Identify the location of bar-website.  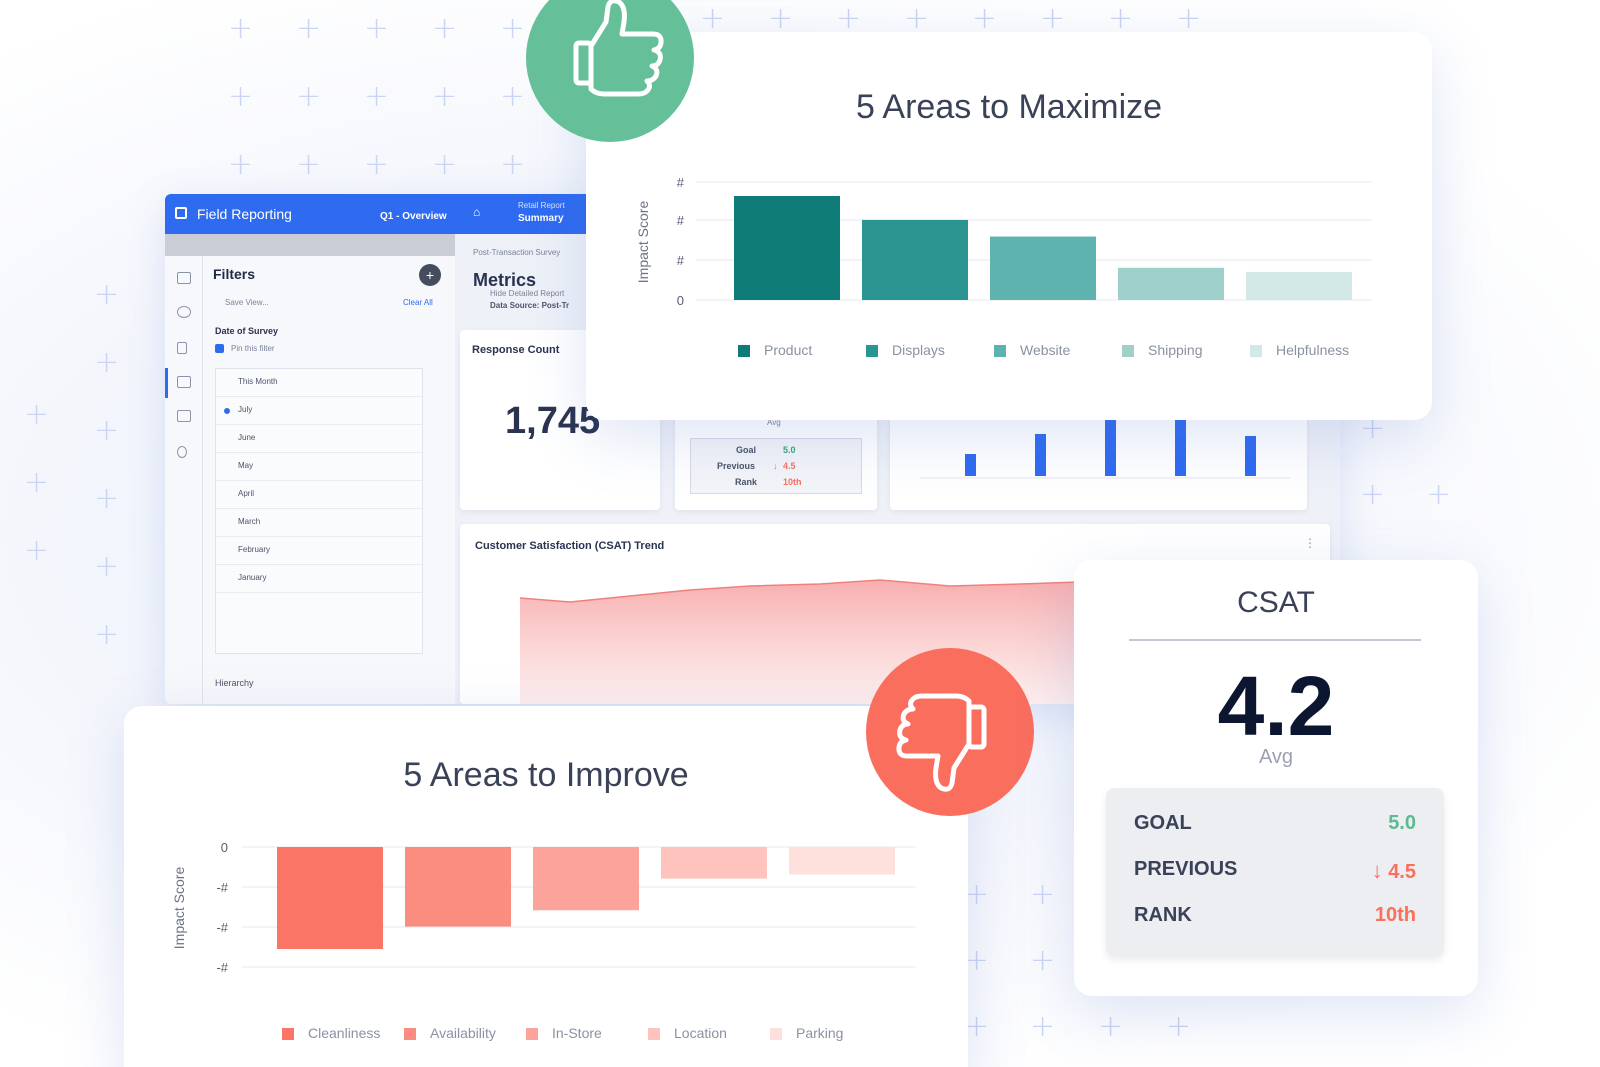
(1043, 268).